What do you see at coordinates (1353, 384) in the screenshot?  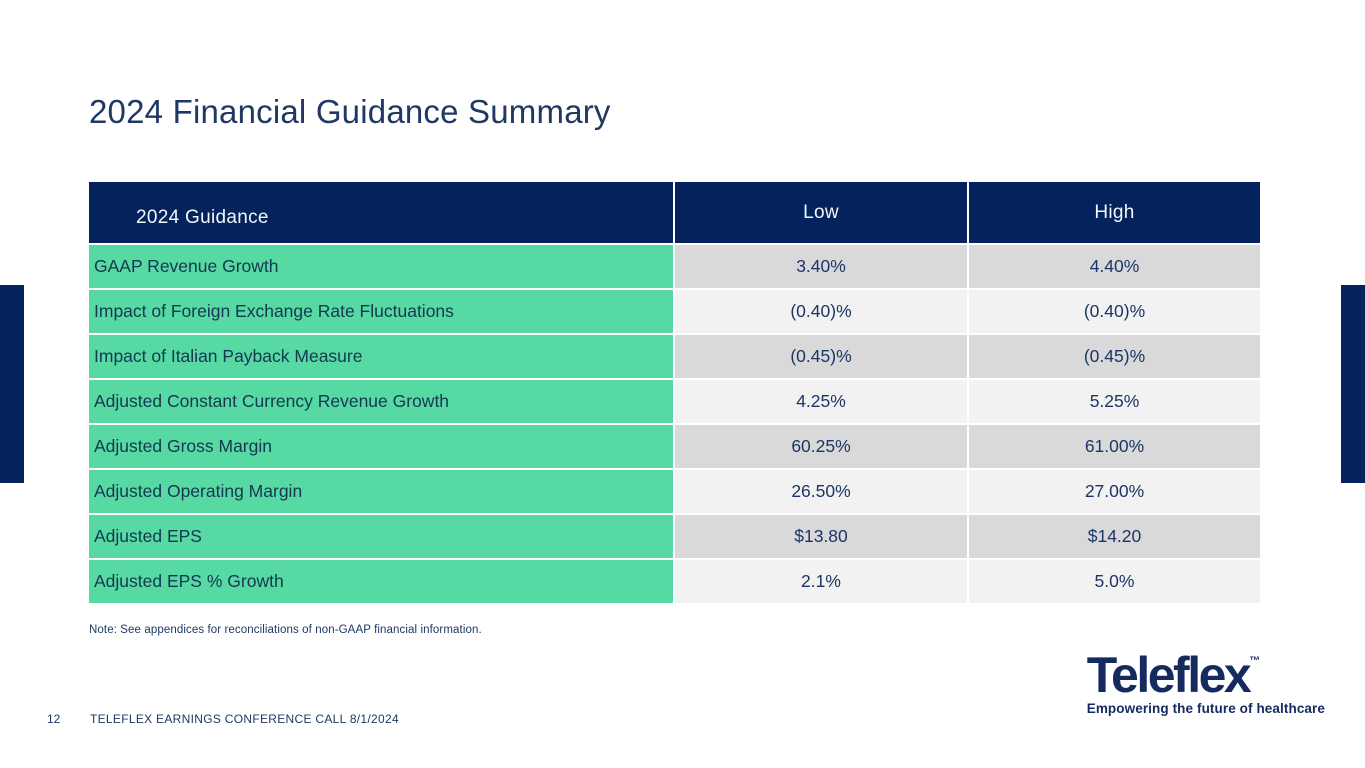 I see `right-accent-bar` at bounding box center [1353, 384].